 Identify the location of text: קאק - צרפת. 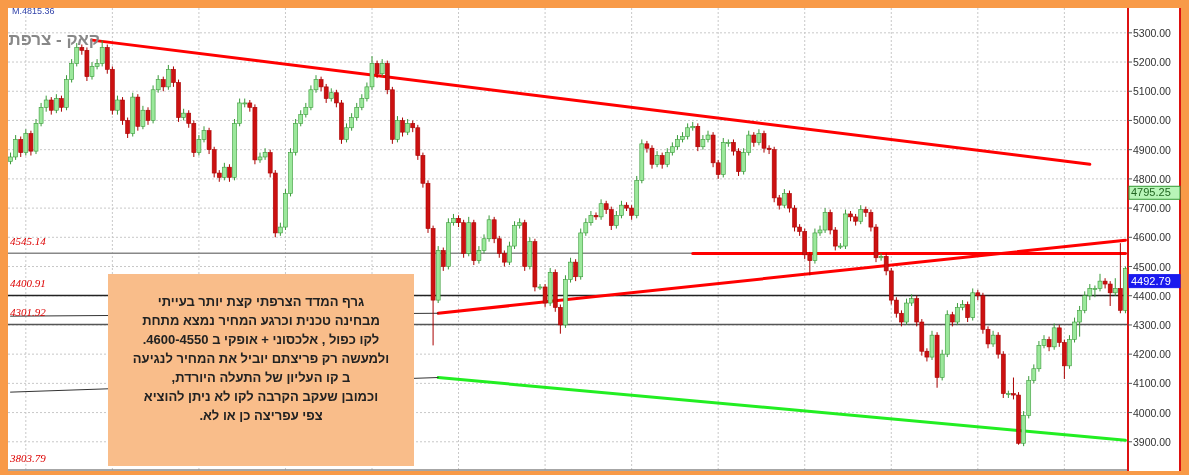
(54, 39).